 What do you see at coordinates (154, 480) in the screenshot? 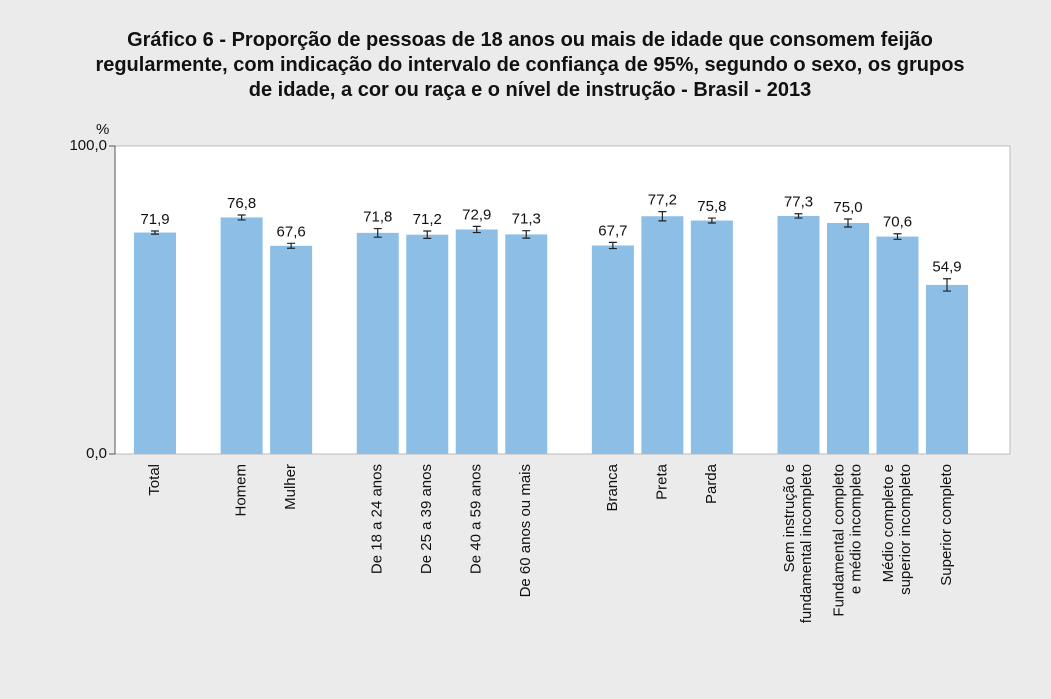
I see `x-tick-label: Total` at bounding box center [154, 480].